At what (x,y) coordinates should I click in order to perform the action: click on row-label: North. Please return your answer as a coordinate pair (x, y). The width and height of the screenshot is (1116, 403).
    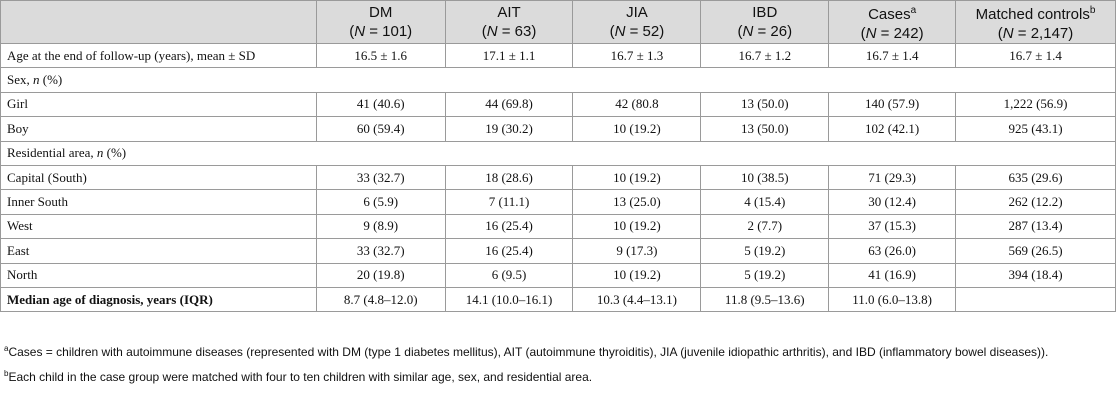
    Looking at the image, I should click on (158, 275).